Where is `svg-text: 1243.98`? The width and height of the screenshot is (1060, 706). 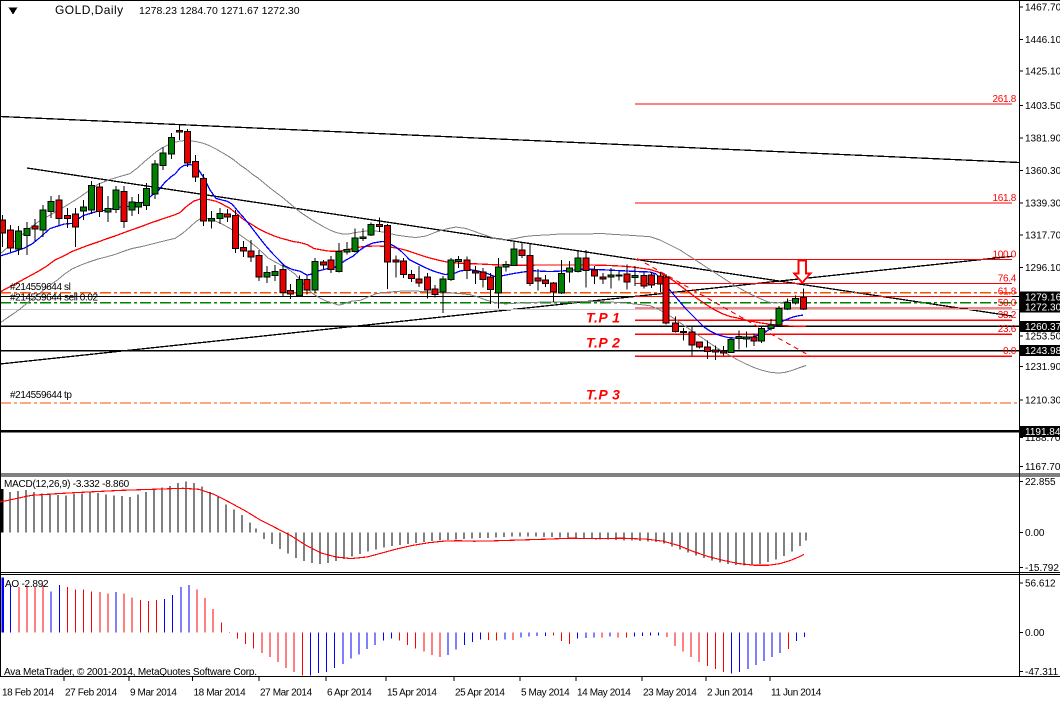
svg-text: 1243.98 is located at coordinates (1042, 351).